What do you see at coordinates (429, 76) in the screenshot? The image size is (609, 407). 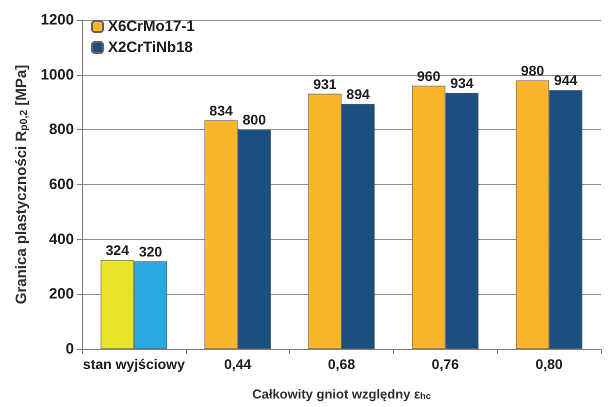 I see `data-label: 960` at bounding box center [429, 76].